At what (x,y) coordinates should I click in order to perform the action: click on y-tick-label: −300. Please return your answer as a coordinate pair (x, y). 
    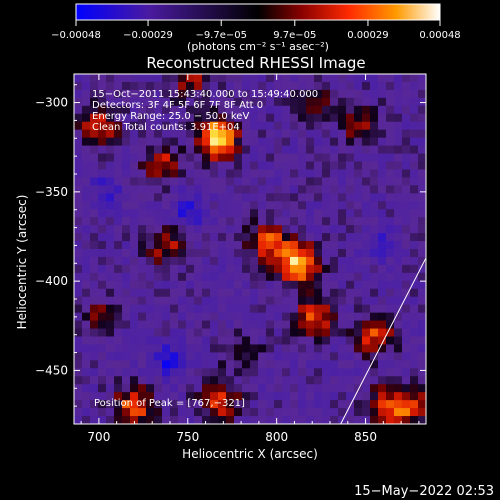
    Looking at the image, I should click on (51, 103).